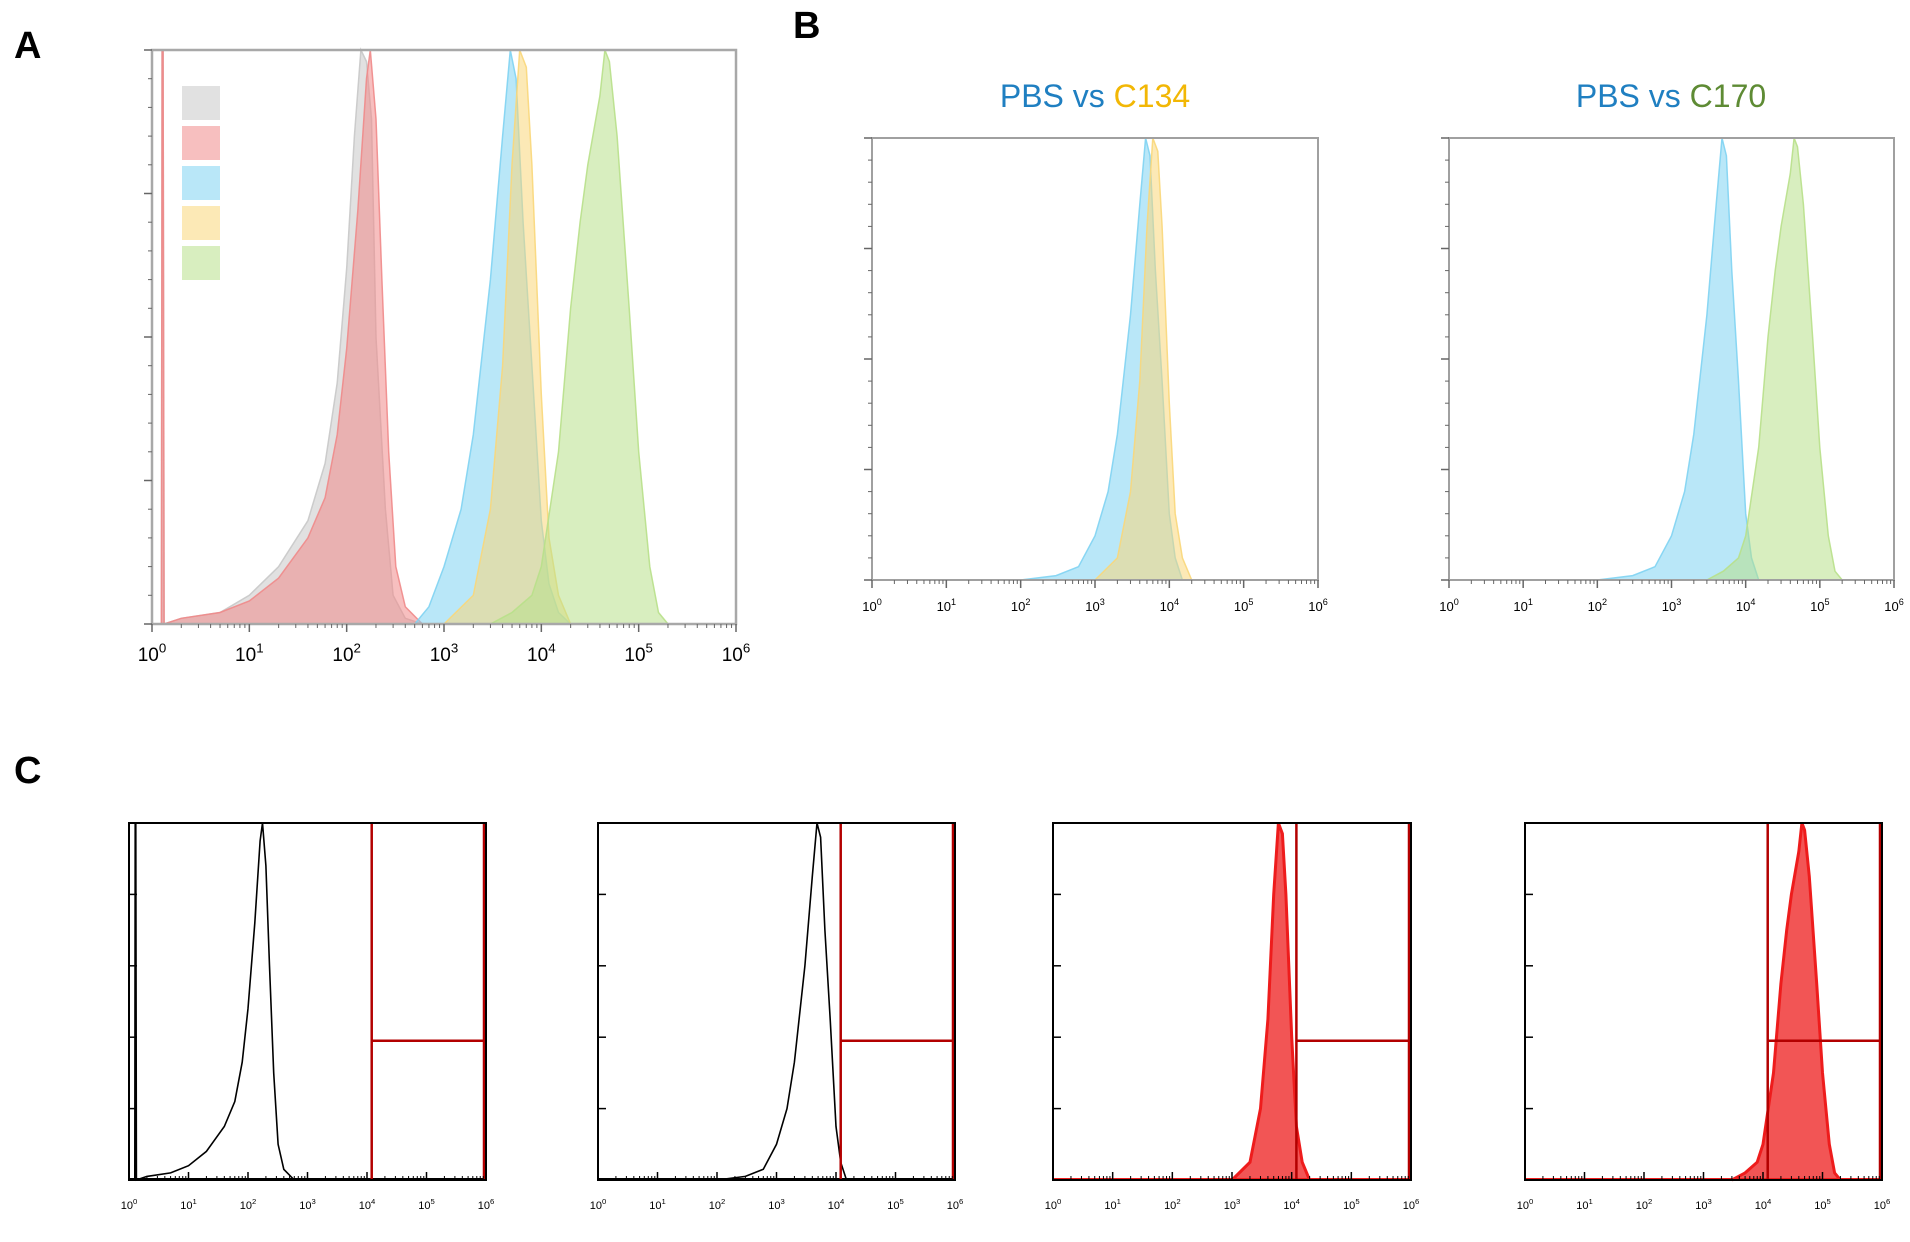 The height and width of the screenshot is (1242, 1910). I want to click on plot-area, so click(1671, 359).